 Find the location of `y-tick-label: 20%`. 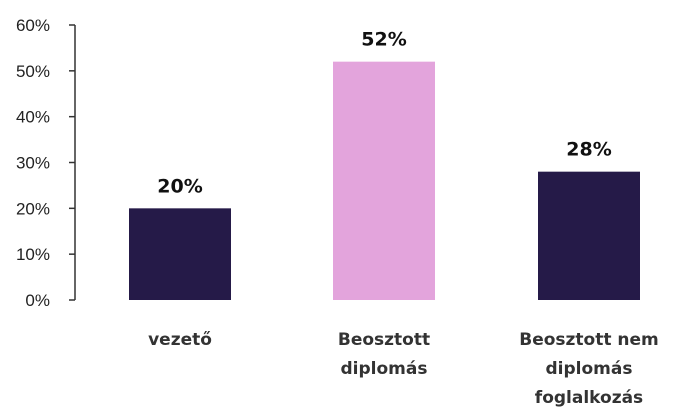

y-tick-label: 20% is located at coordinates (33, 208).